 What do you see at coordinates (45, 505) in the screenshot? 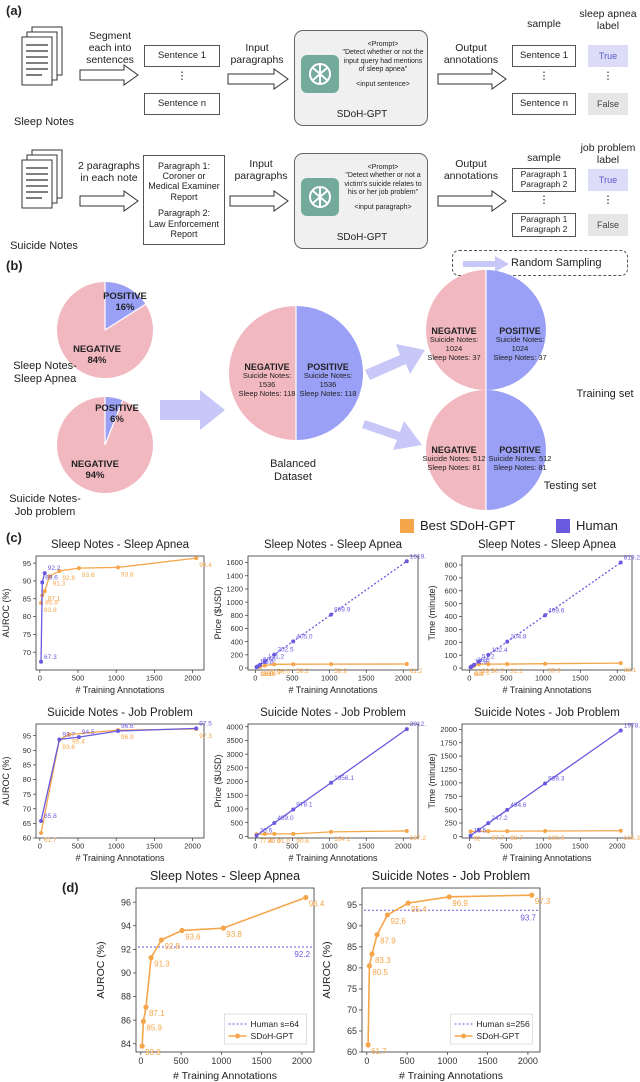
I see `pie2-caption: Suicide Notes- Job problem` at bounding box center [45, 505].